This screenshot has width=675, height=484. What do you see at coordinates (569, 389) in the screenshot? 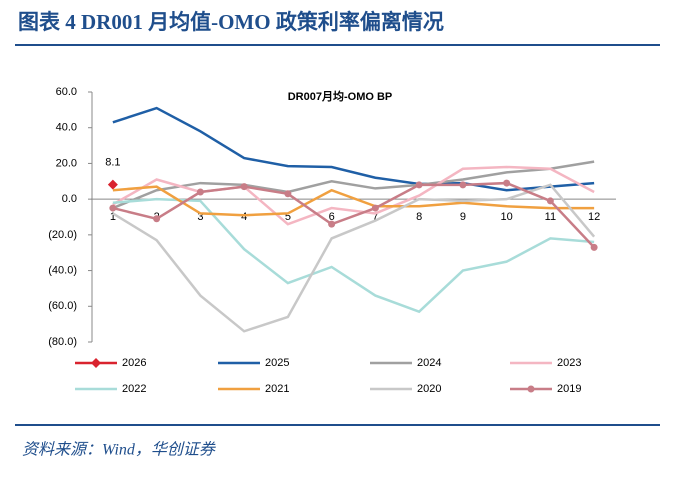
I see `legend-label: 2019` at bounding box center [569, 389].